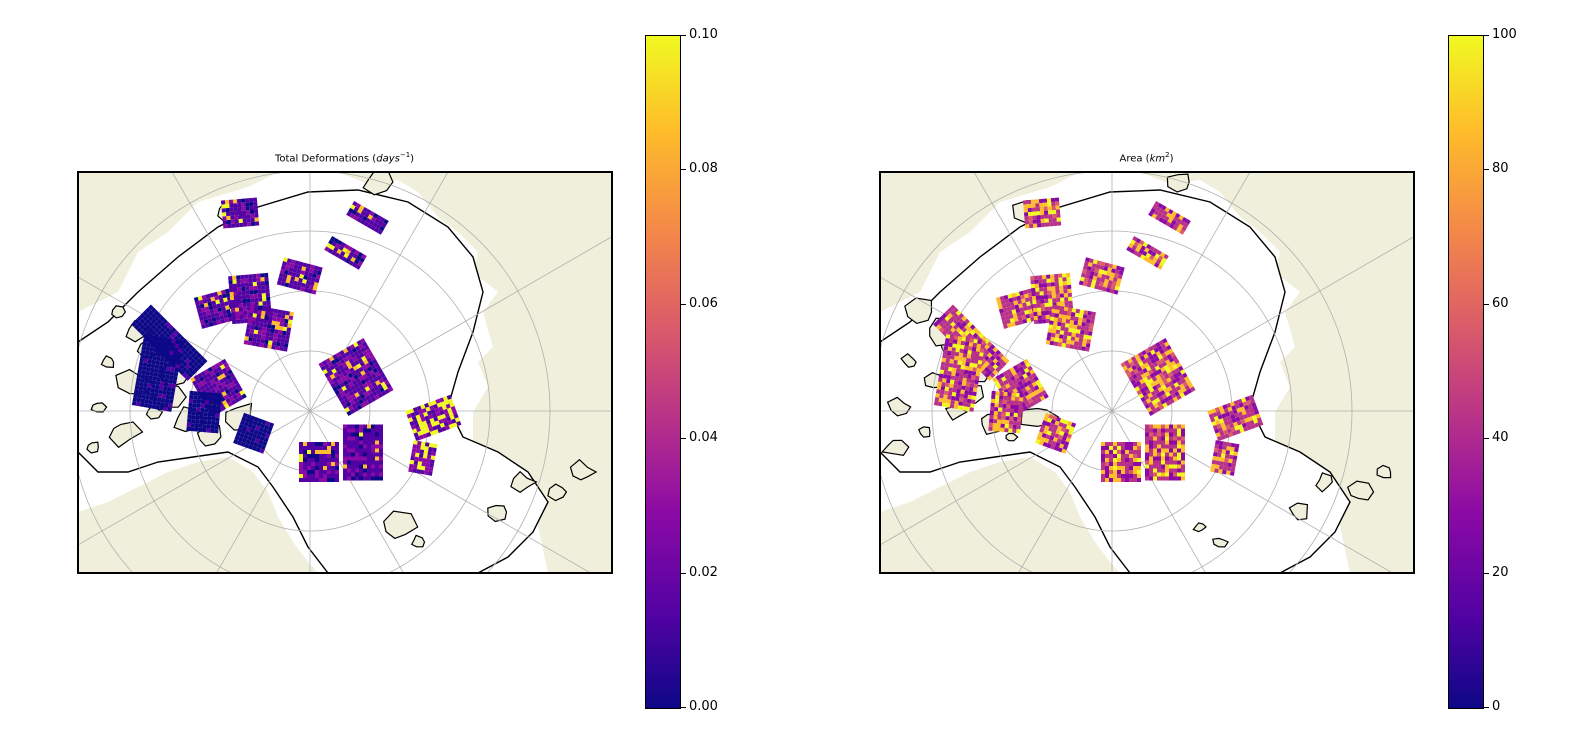 Image resolution: width=1582 pixels, height=753 pixels. I want to click on colorbar-tick-label: 0.00, so click(703, 706).